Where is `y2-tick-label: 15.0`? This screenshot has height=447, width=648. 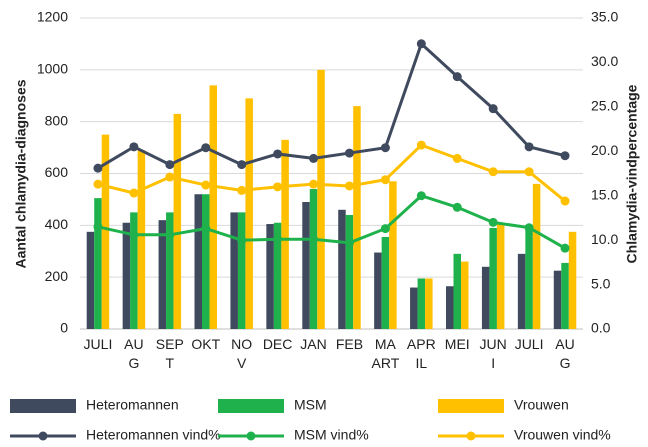 y2-tick-label: 15.0 is located at coordinates (604, 194).